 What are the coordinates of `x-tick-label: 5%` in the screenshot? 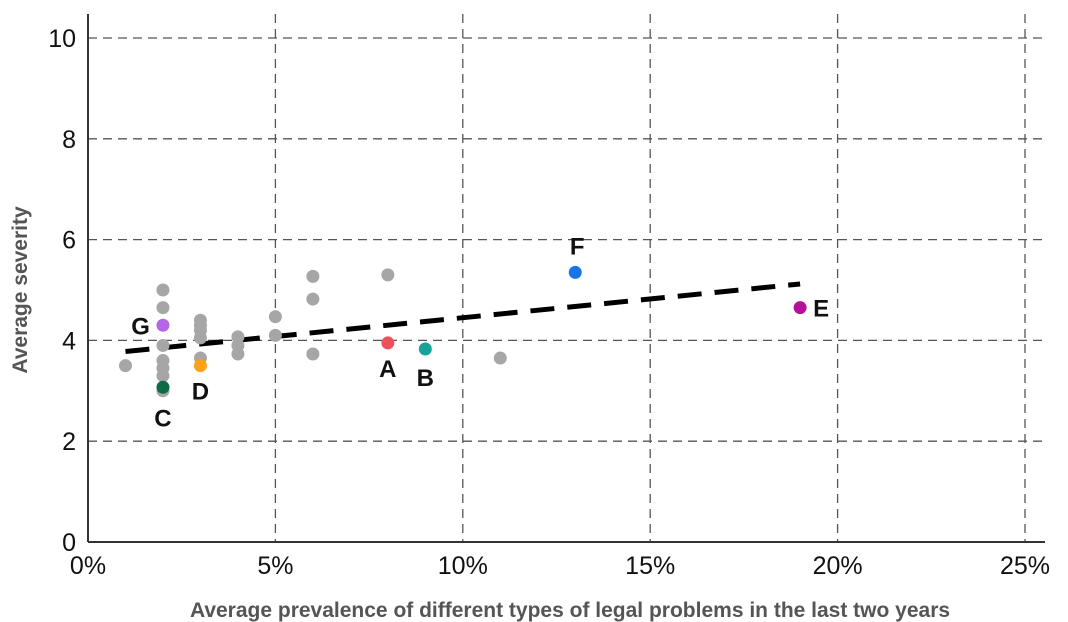 It's located at (275, 566).